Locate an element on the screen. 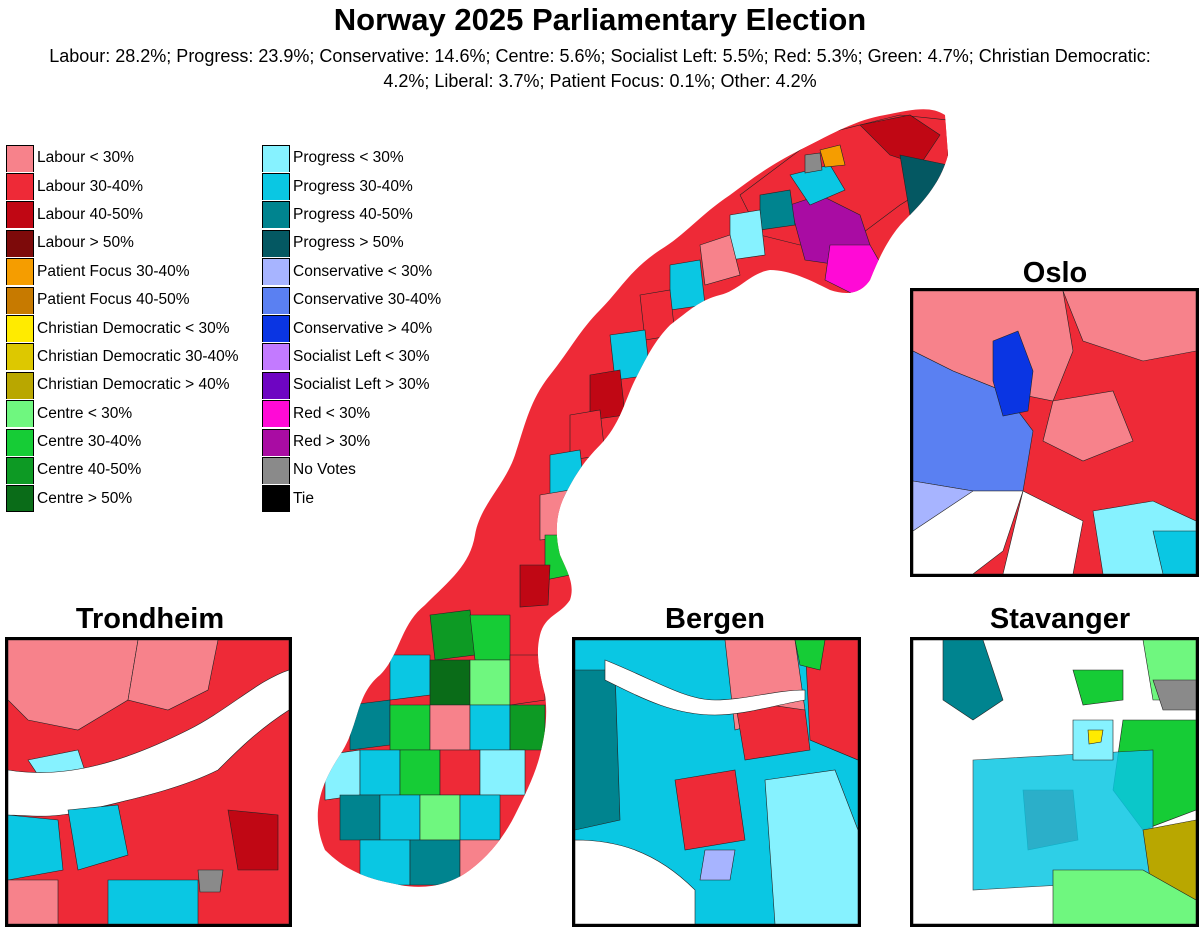 The image size is (1200, 929). legend-item: Socialist Left > 30% is located at coordinates (351, 385).